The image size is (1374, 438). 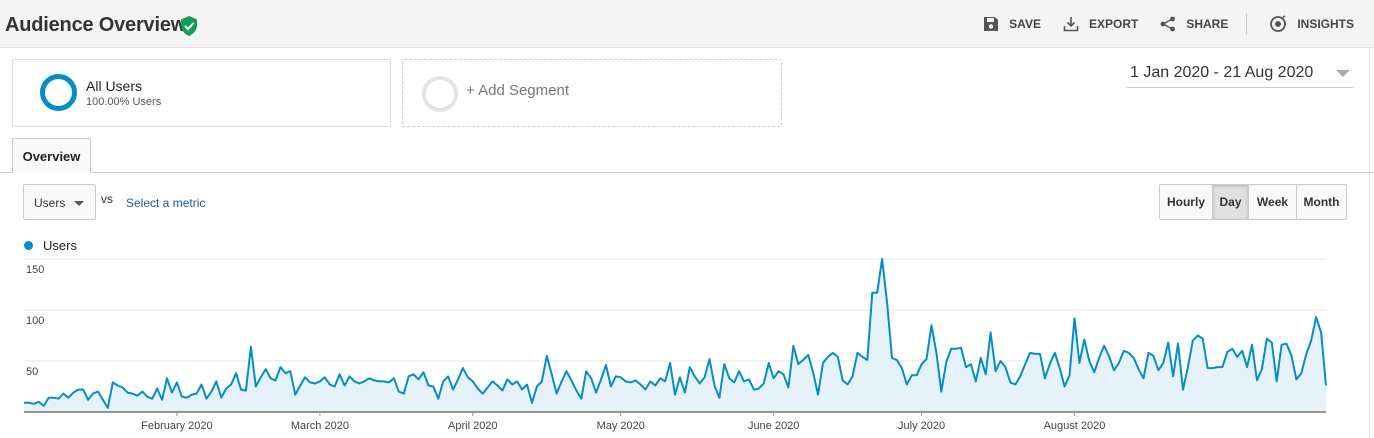 What do you see at coordinates (58, 92) in the screenshot?
I see `segment-ring-icon` at bounding box center [58, 92].